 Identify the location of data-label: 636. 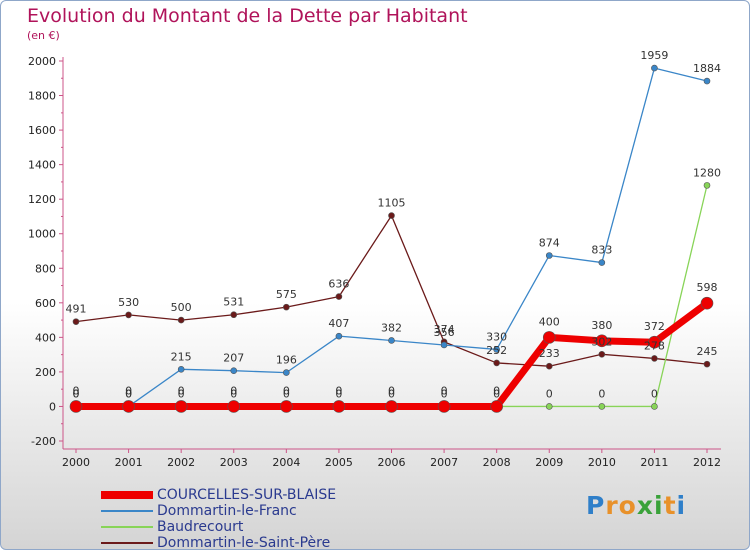
(338, 284).